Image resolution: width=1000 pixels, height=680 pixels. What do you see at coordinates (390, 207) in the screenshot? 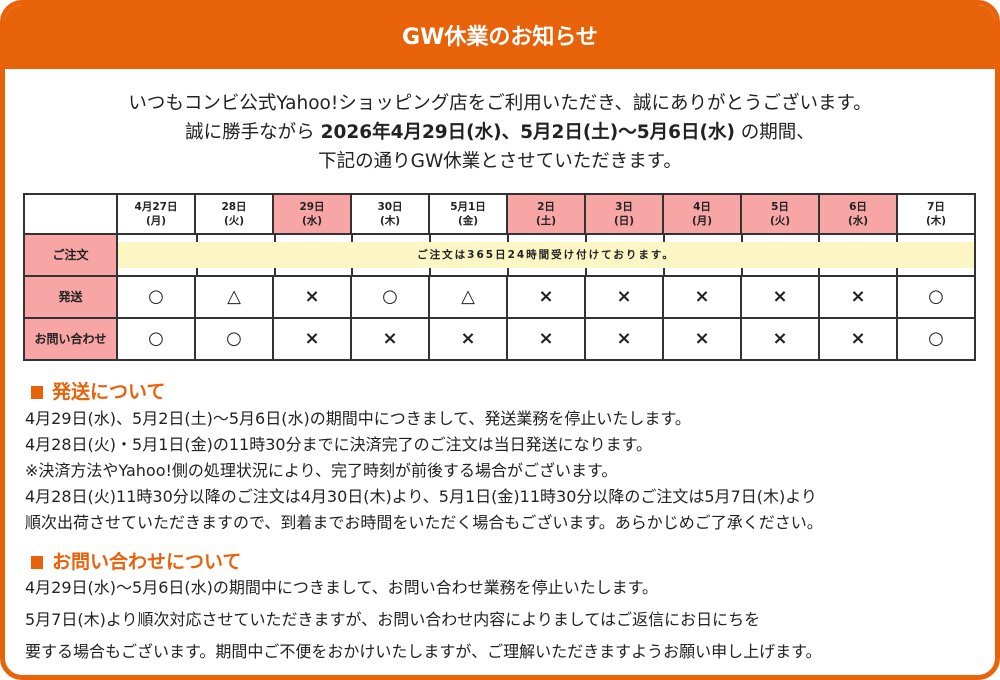
I see `date-label: 30日` at bounding box center [390, 207].